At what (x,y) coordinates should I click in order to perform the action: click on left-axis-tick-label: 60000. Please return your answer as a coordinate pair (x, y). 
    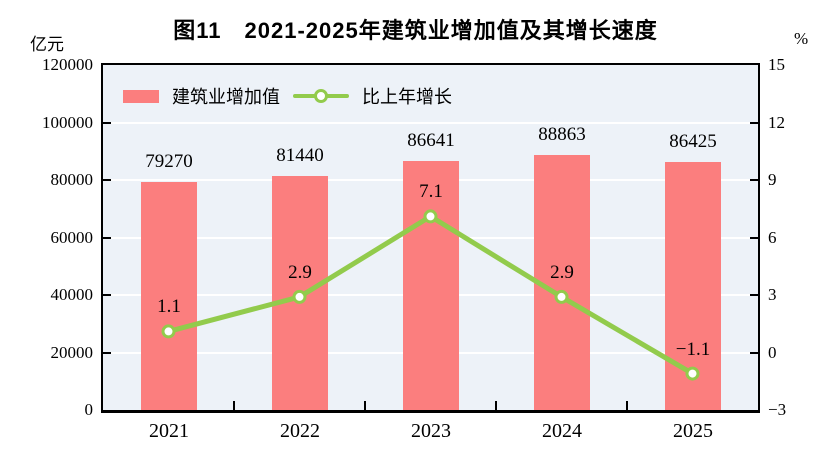
    Looking at the image, I should click on (72, 237).